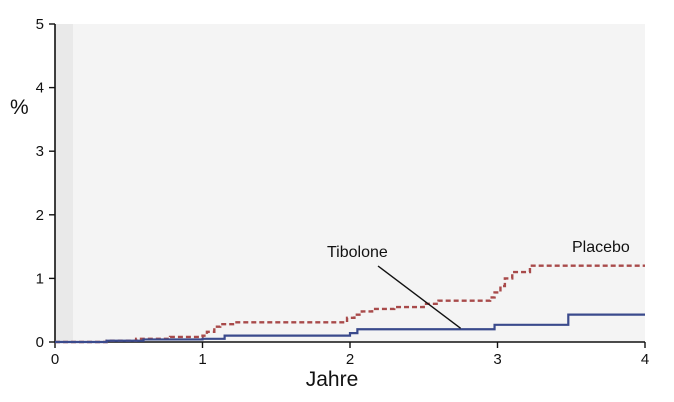  I want to click on y-tick-label-3: 3, so click(40, 151).